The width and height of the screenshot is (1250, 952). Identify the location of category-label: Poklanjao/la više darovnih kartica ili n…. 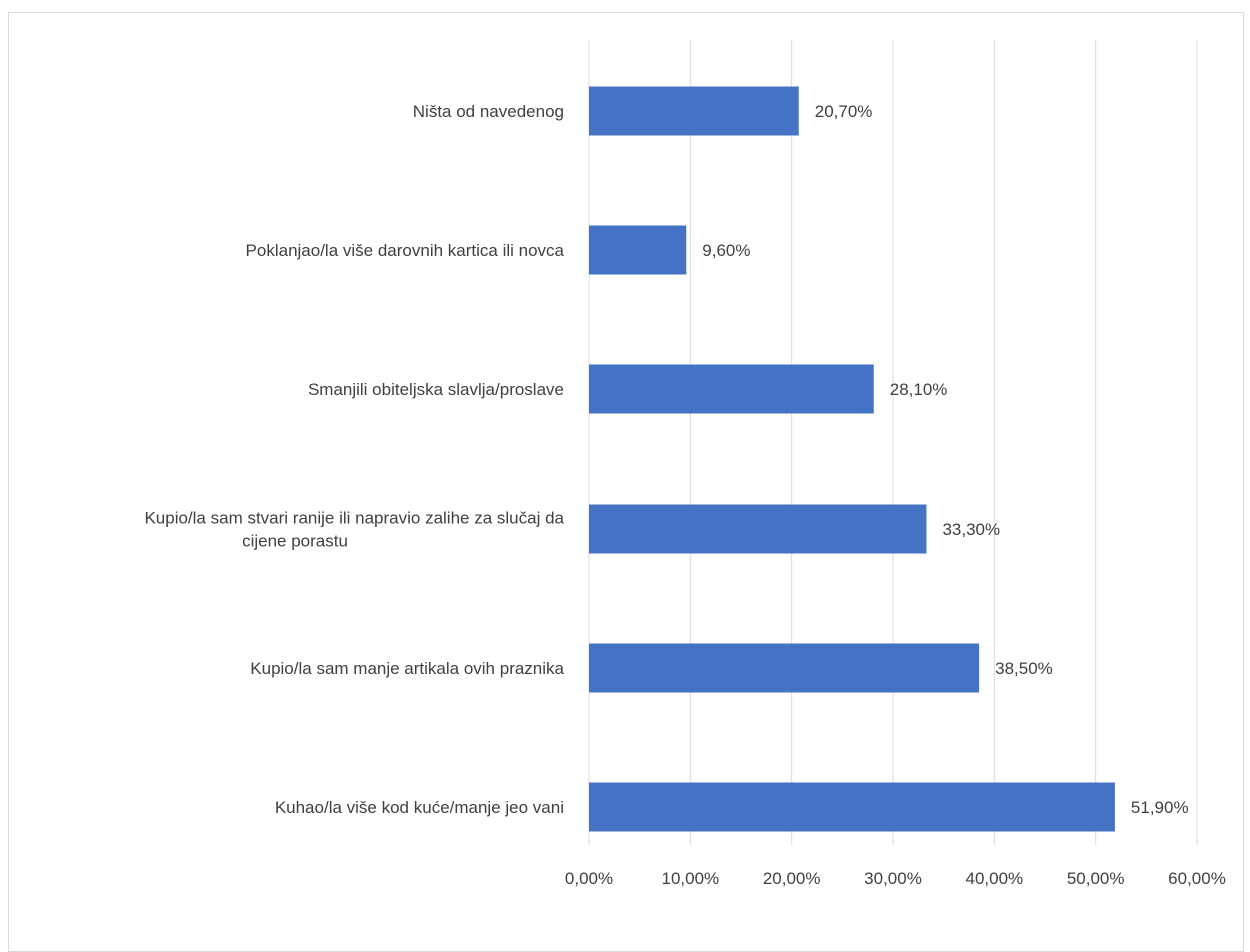
(405, 250).